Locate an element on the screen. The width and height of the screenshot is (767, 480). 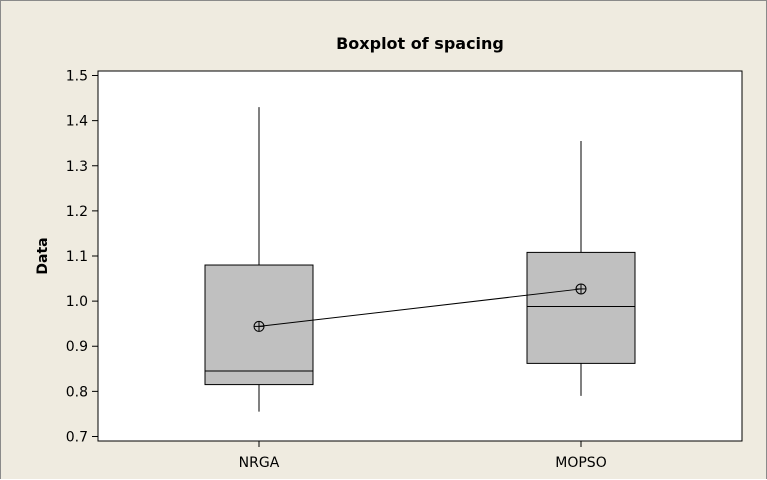
y-tick-label: 1.5 is located at coordinates (77, 77).